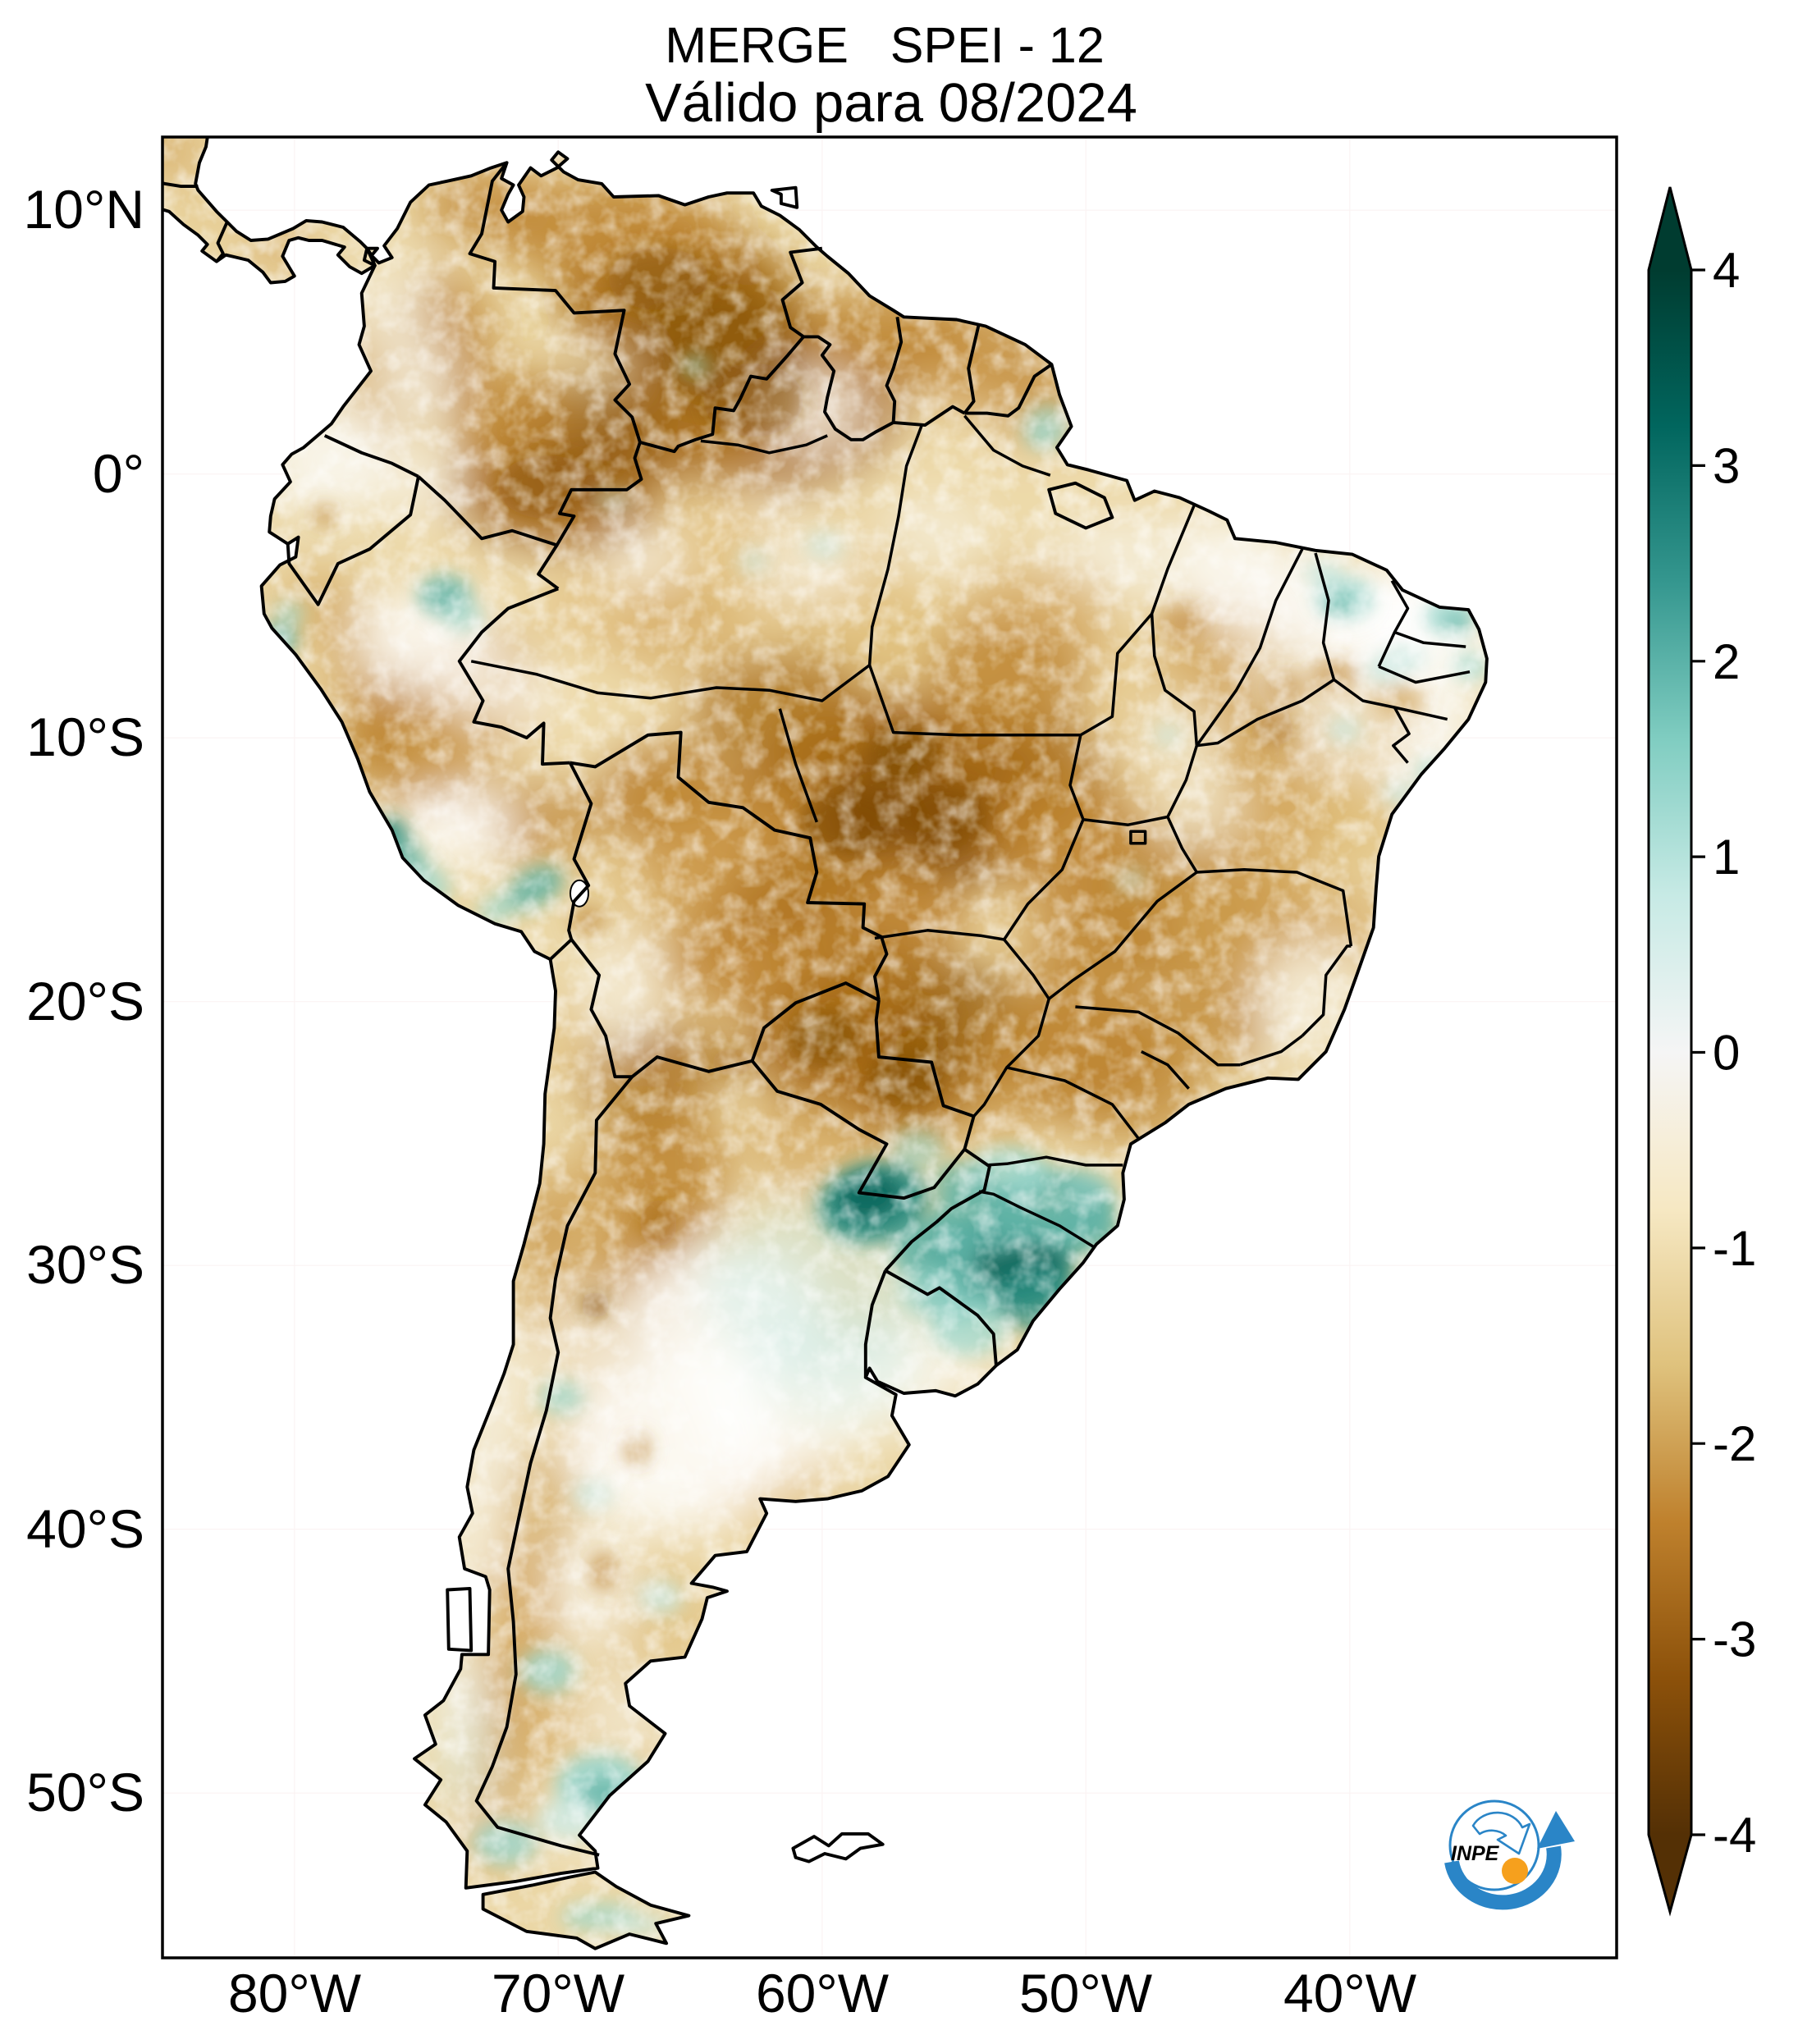 This screenshot has height=2044, width=1798. Describe the element at coordinates (823, 1993) in the screenshot. I see `svg-text: 60°W` at that location.